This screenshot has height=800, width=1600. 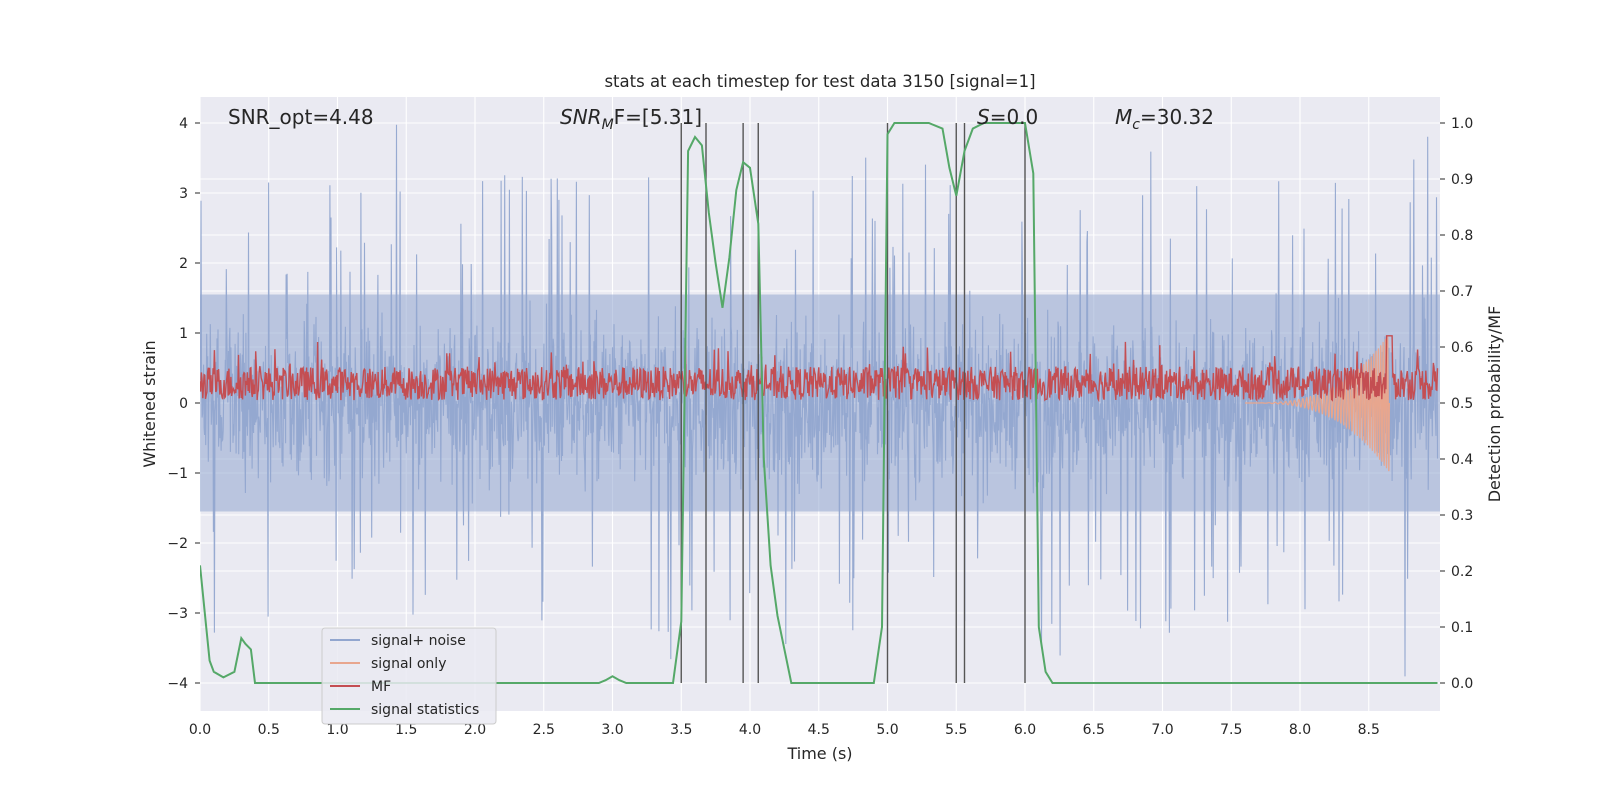 I want to click on x-tick-label: 8.5, so click(x=1369, y=730).